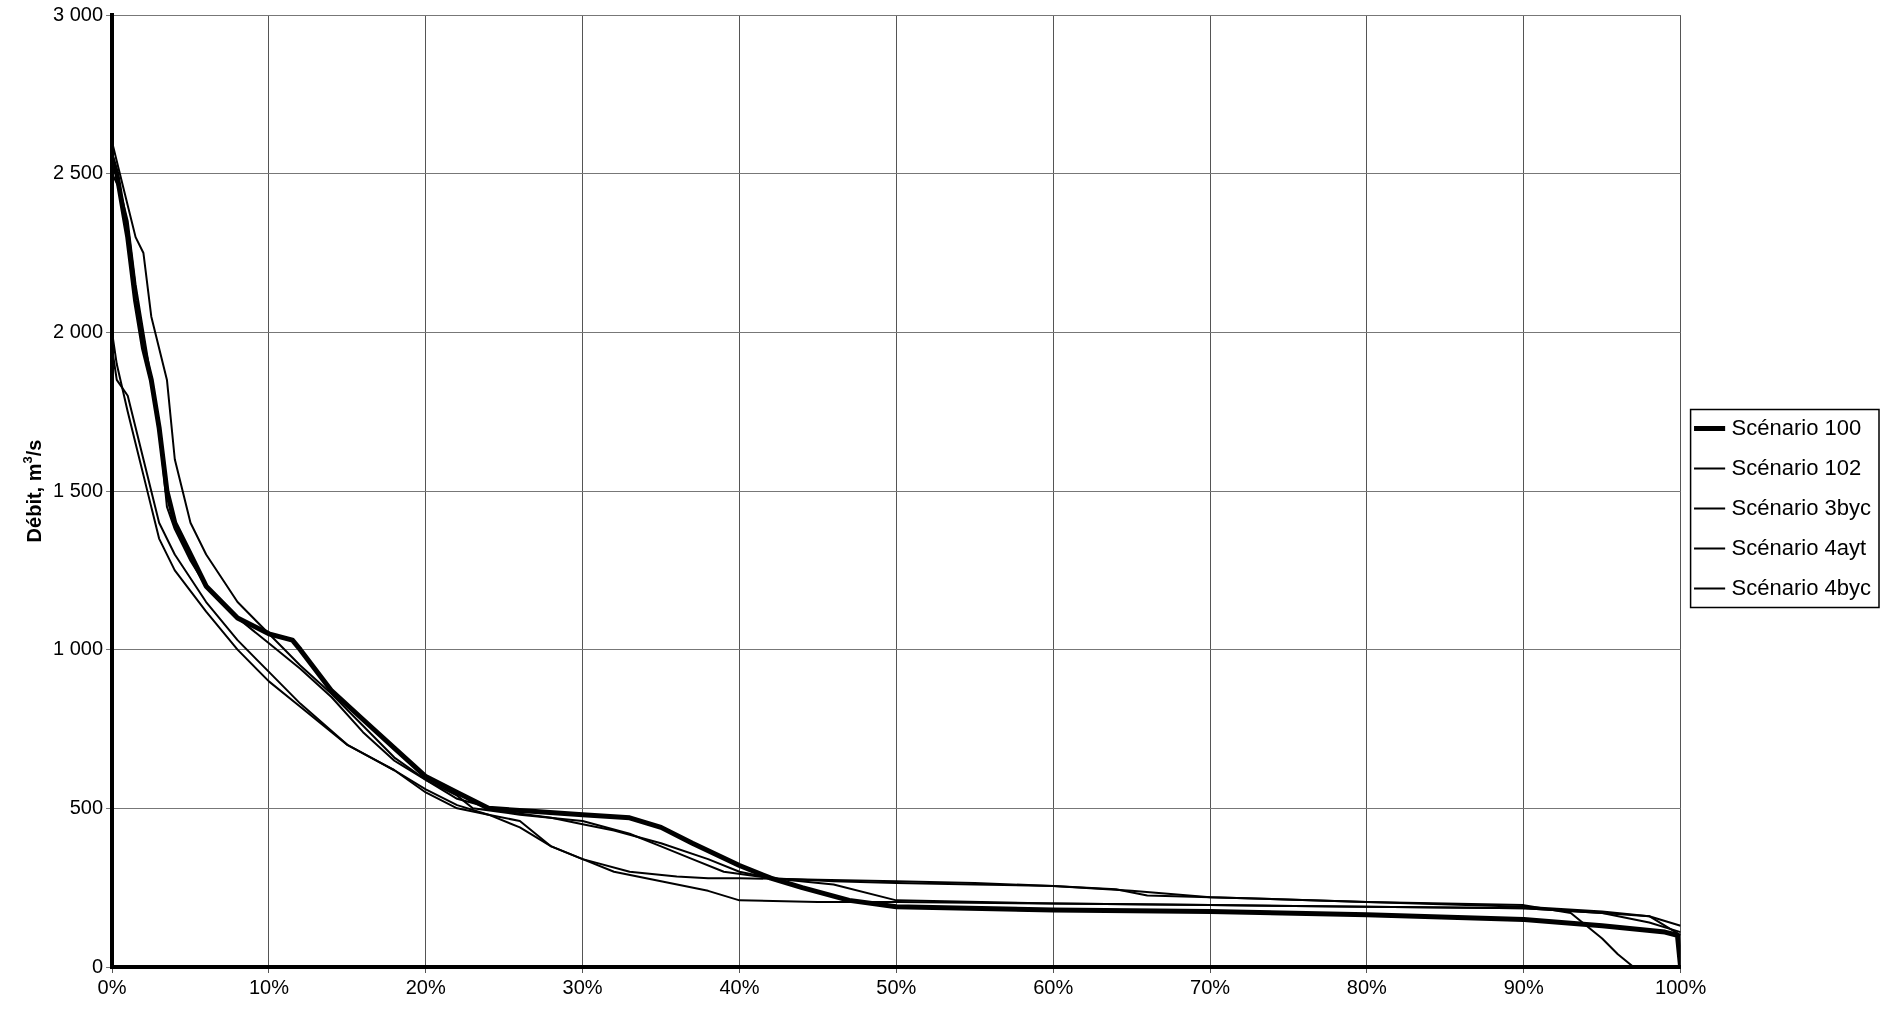  I want to click on y-tick-label: 0, so click(97, 965).